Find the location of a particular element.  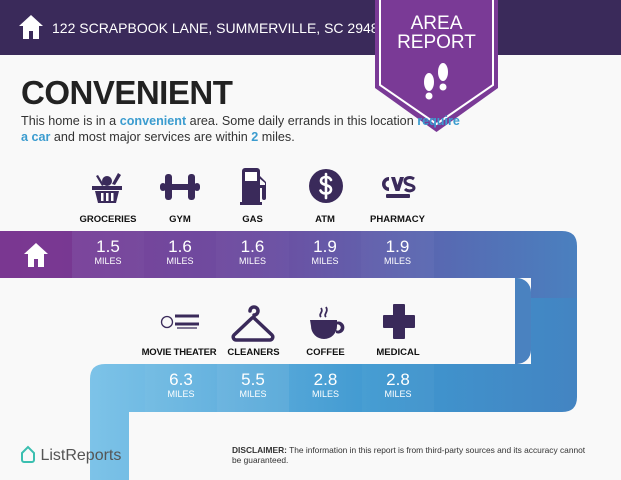

distance-atm: 1.9 MILES is located at coordinates (325, 252).